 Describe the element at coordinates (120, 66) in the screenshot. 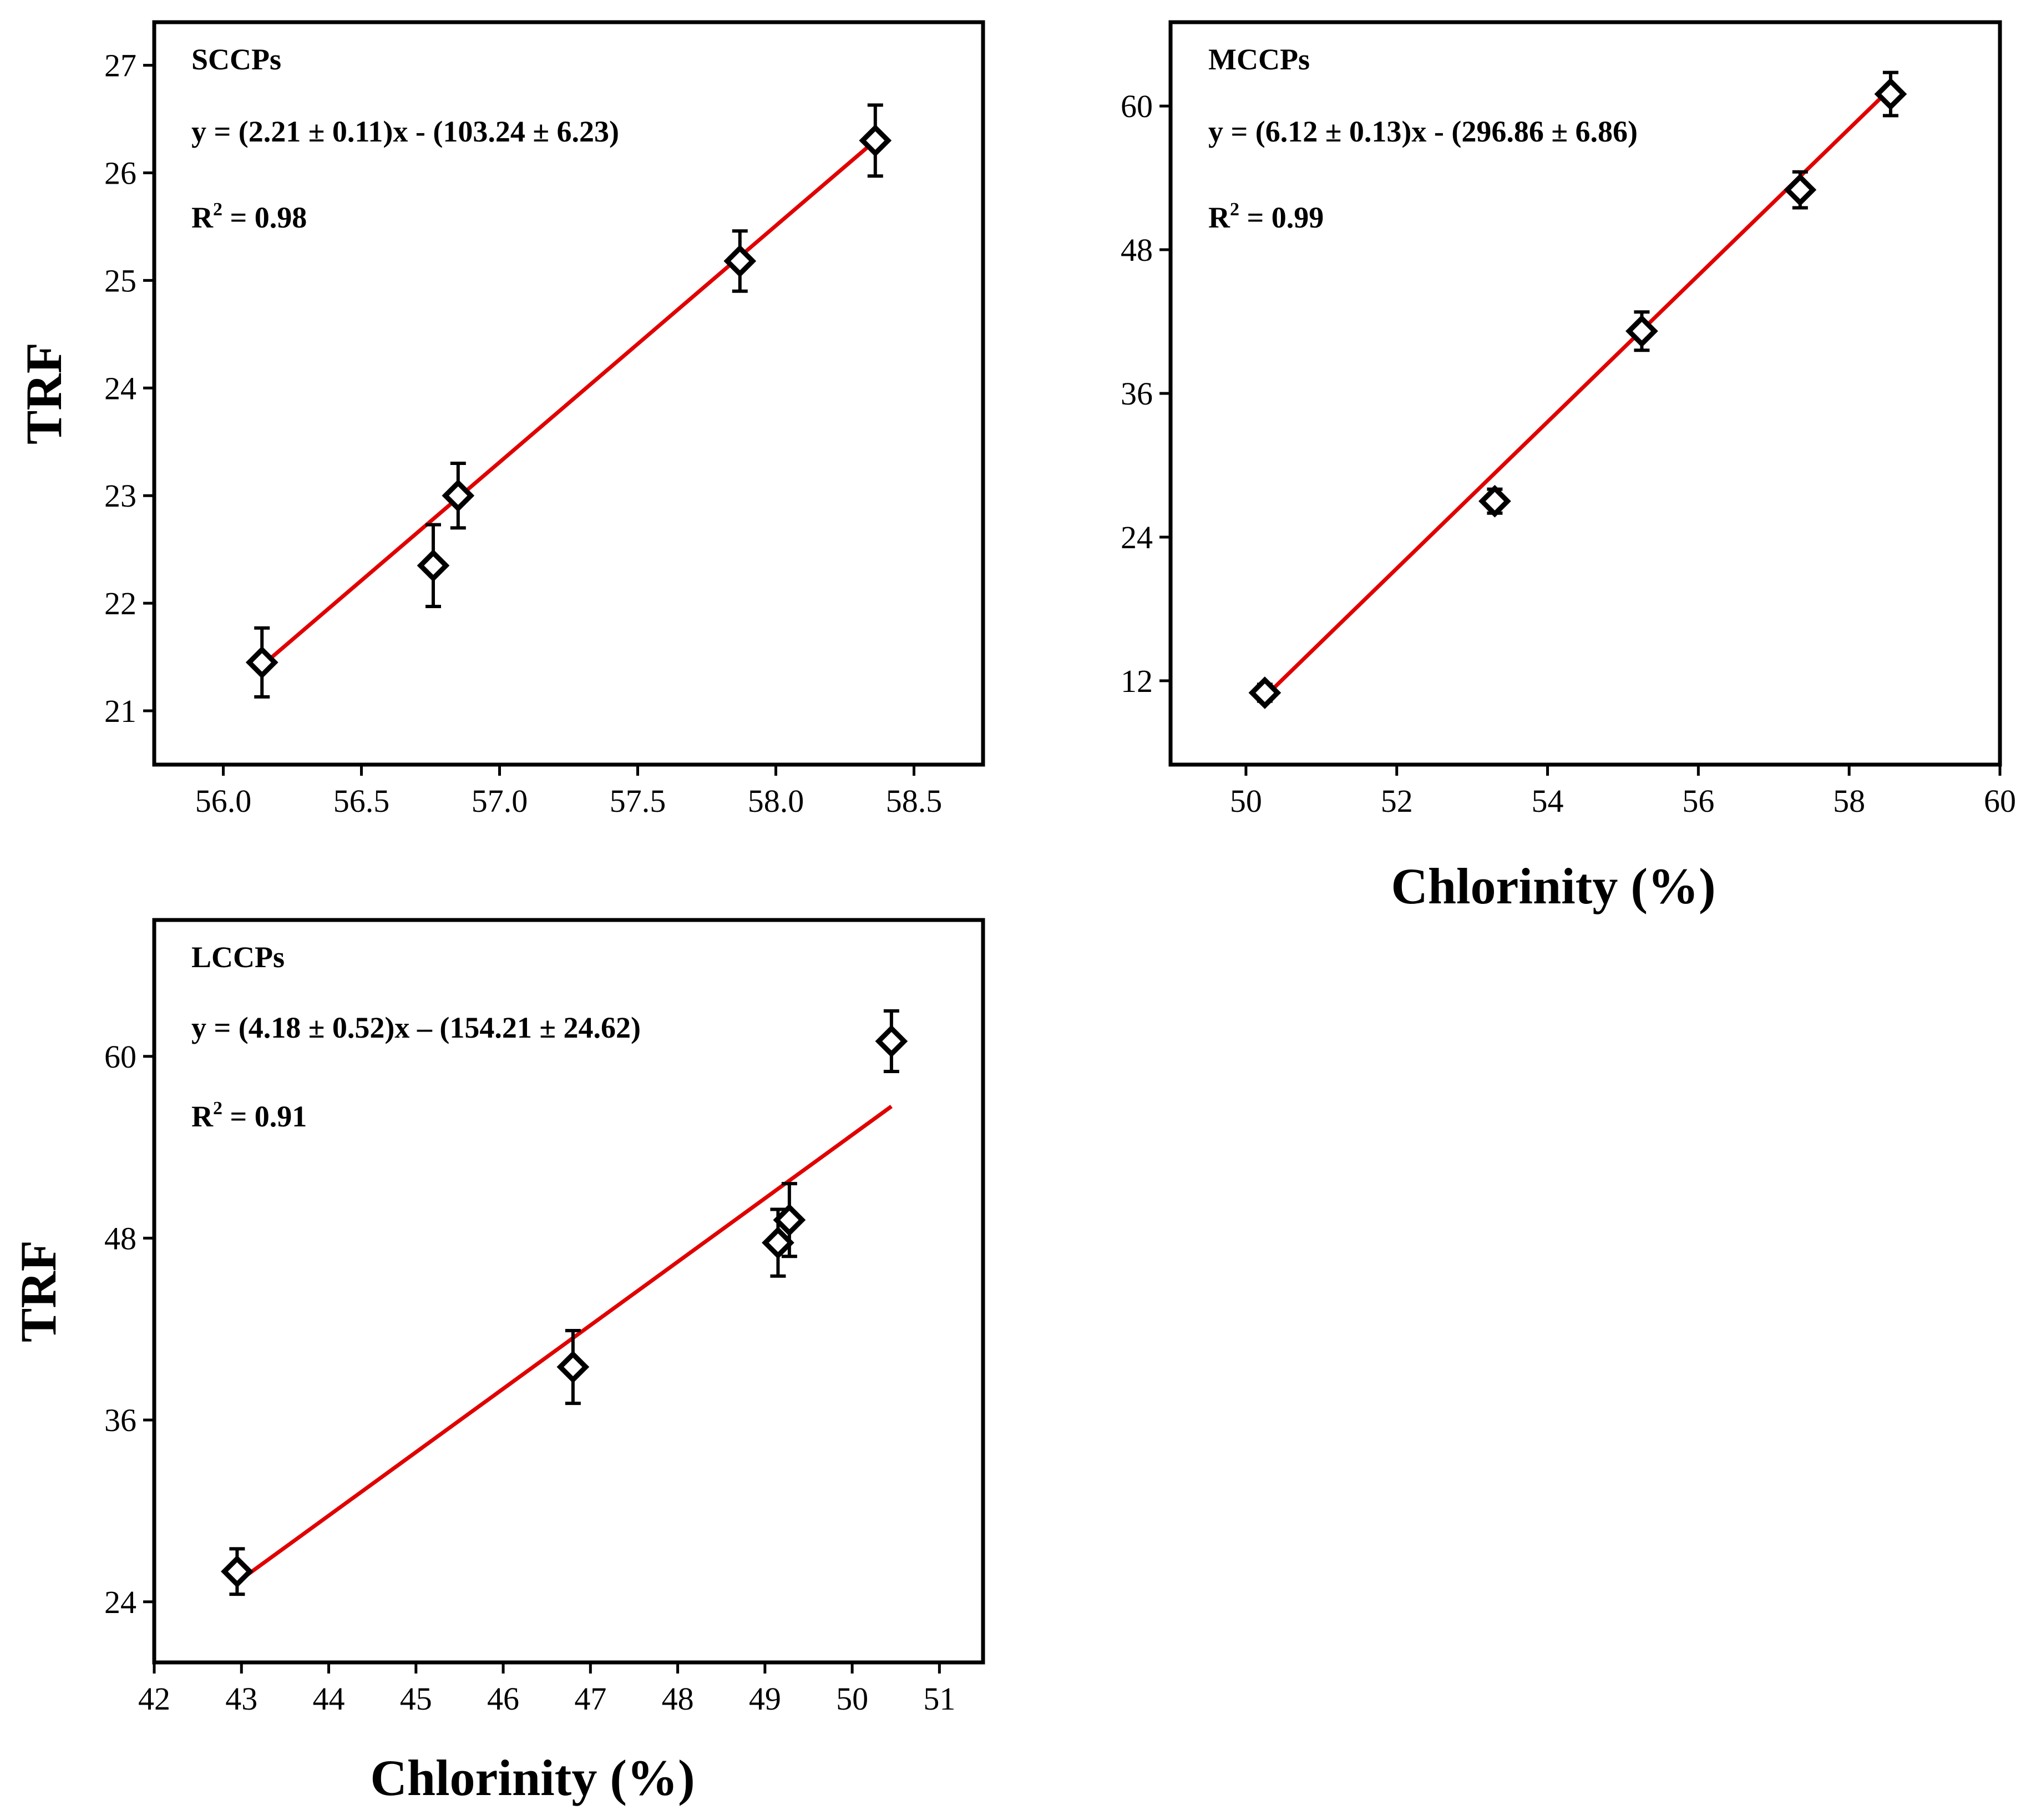

I see `y-tick-label: 27` at that location.